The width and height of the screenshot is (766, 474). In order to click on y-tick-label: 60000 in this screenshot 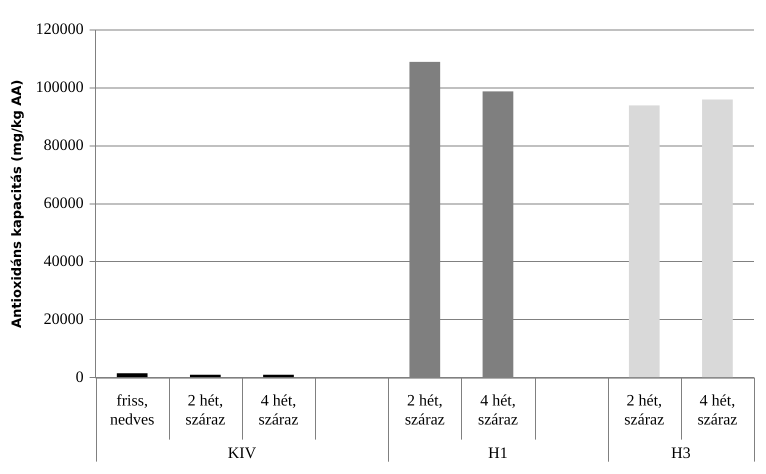, I will do `click(64, 203)`.